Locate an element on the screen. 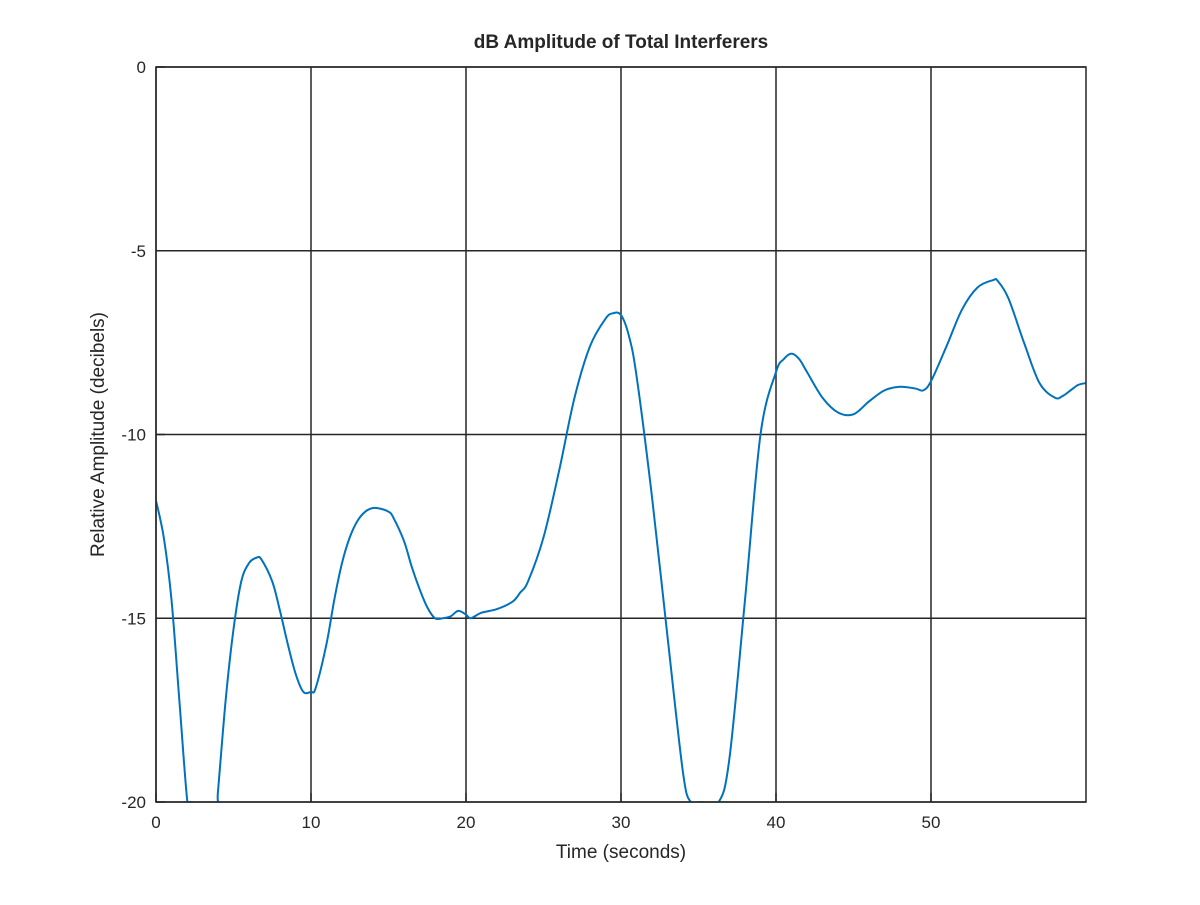 The width and height of the screenshot is (1200, 905). chart-title: dB Amplitude of Total Interferers is located at coordinates (621, 42).